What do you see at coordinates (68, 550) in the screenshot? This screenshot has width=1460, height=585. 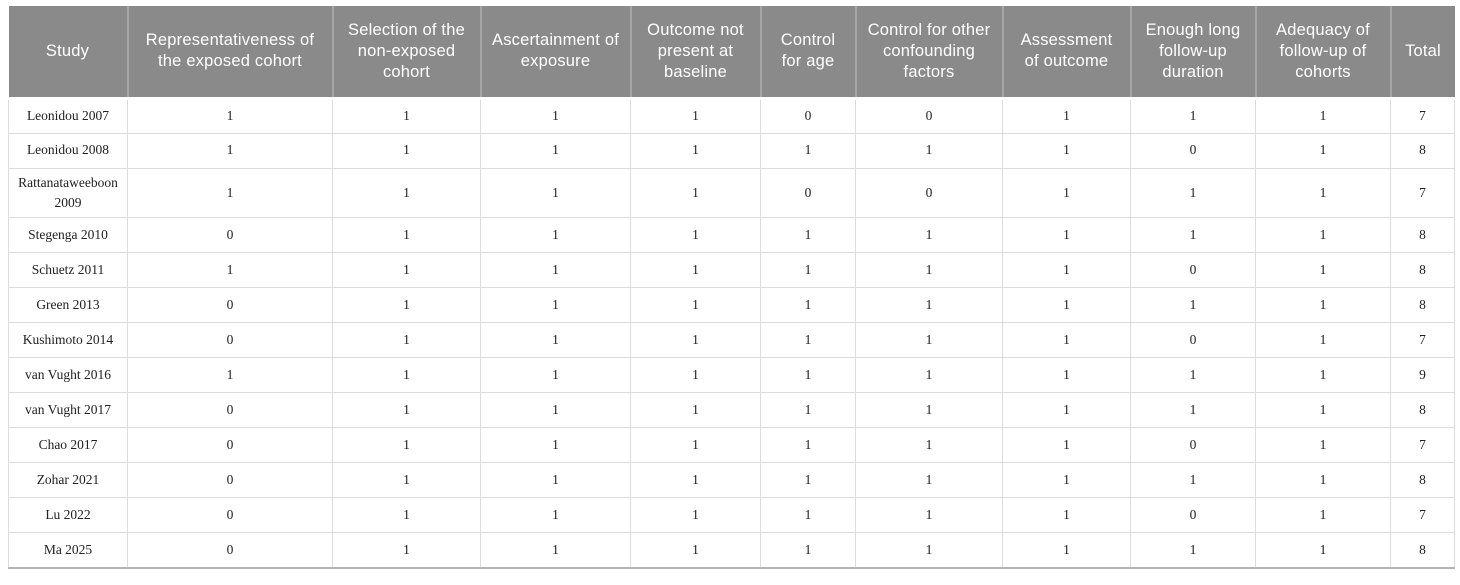 I see `study-cell: Ma 2025` at bounding box center [68, 550].